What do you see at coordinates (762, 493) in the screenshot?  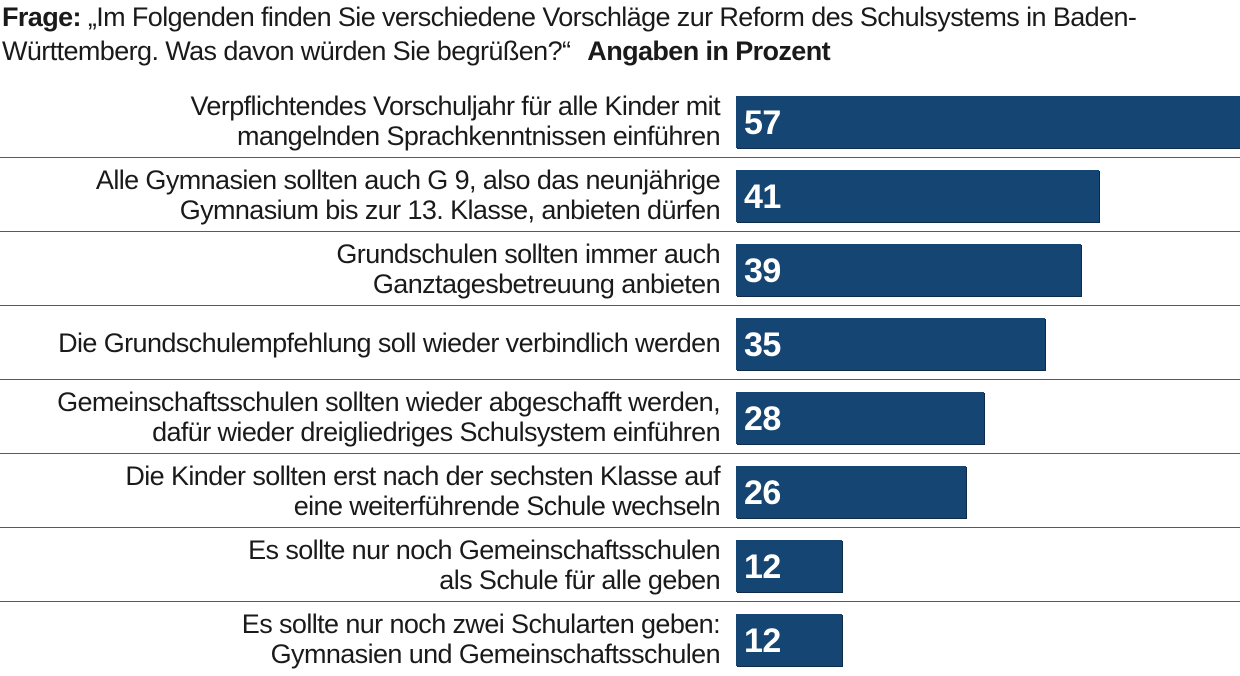 I see `data-label: 26` at bounding box center [762, 493].